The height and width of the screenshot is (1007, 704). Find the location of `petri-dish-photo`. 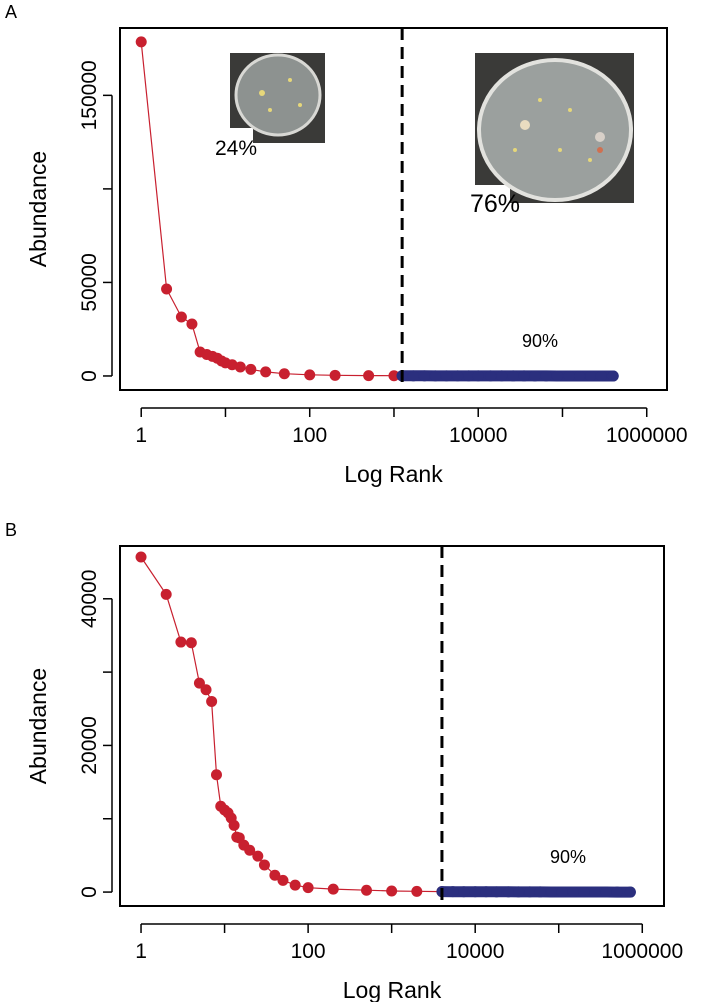

petri-dish-photo is located at coordinates (432, 128).